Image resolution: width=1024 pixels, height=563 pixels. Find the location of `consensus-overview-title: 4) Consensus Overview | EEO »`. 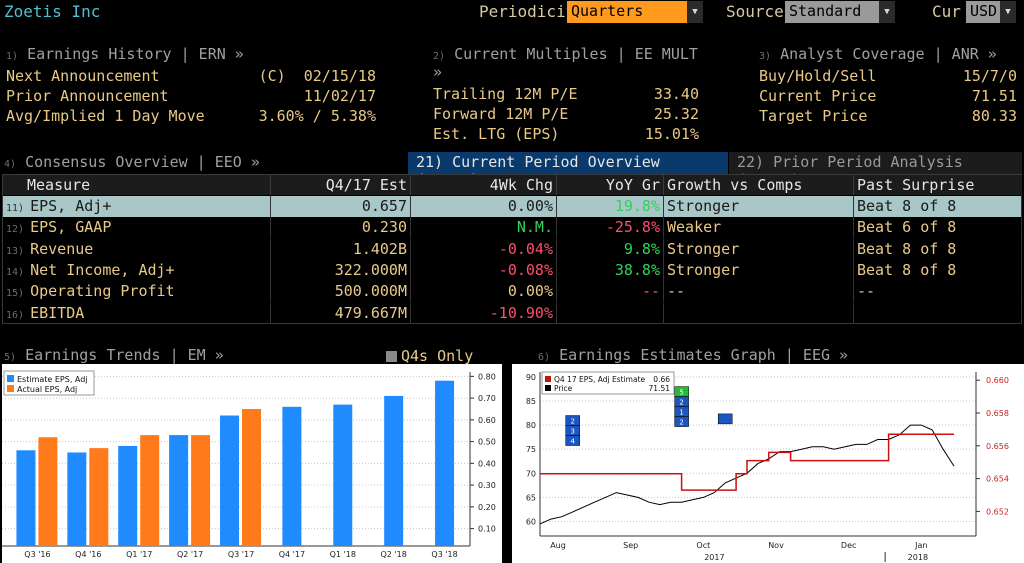

consensus-overview-title: 4) Consensus Overview | EEO » is located at coordinates (132, 162).